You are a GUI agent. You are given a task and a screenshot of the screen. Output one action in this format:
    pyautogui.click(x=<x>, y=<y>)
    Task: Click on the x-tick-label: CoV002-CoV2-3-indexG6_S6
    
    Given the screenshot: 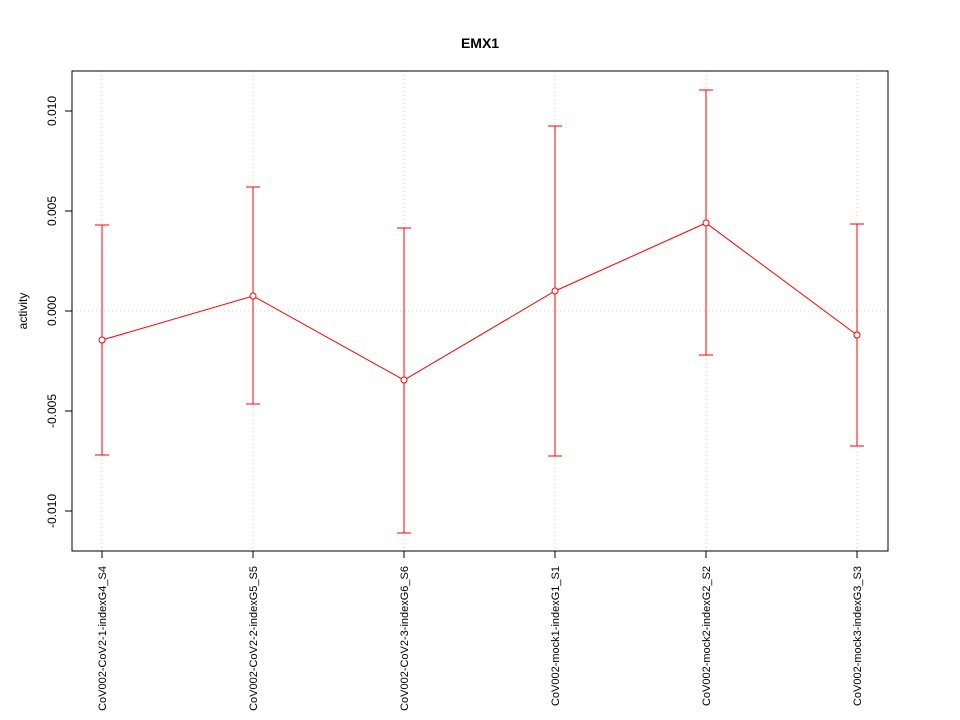 What is the action you would take?
    pyautogui.click(x=405, y=638)
    